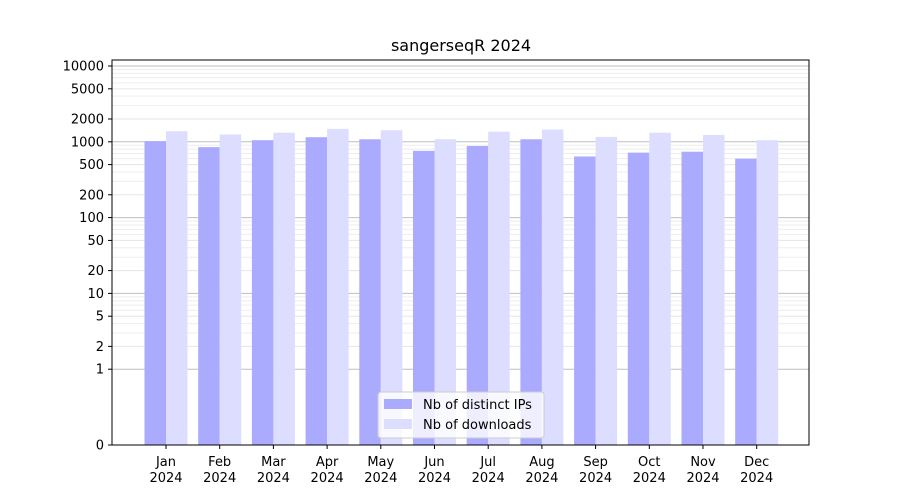 This screenshot has width=900, height=500. Describe the element at coordinates (87, 119) in the screenshot. I see `y-tick-label: 2000` at that location.